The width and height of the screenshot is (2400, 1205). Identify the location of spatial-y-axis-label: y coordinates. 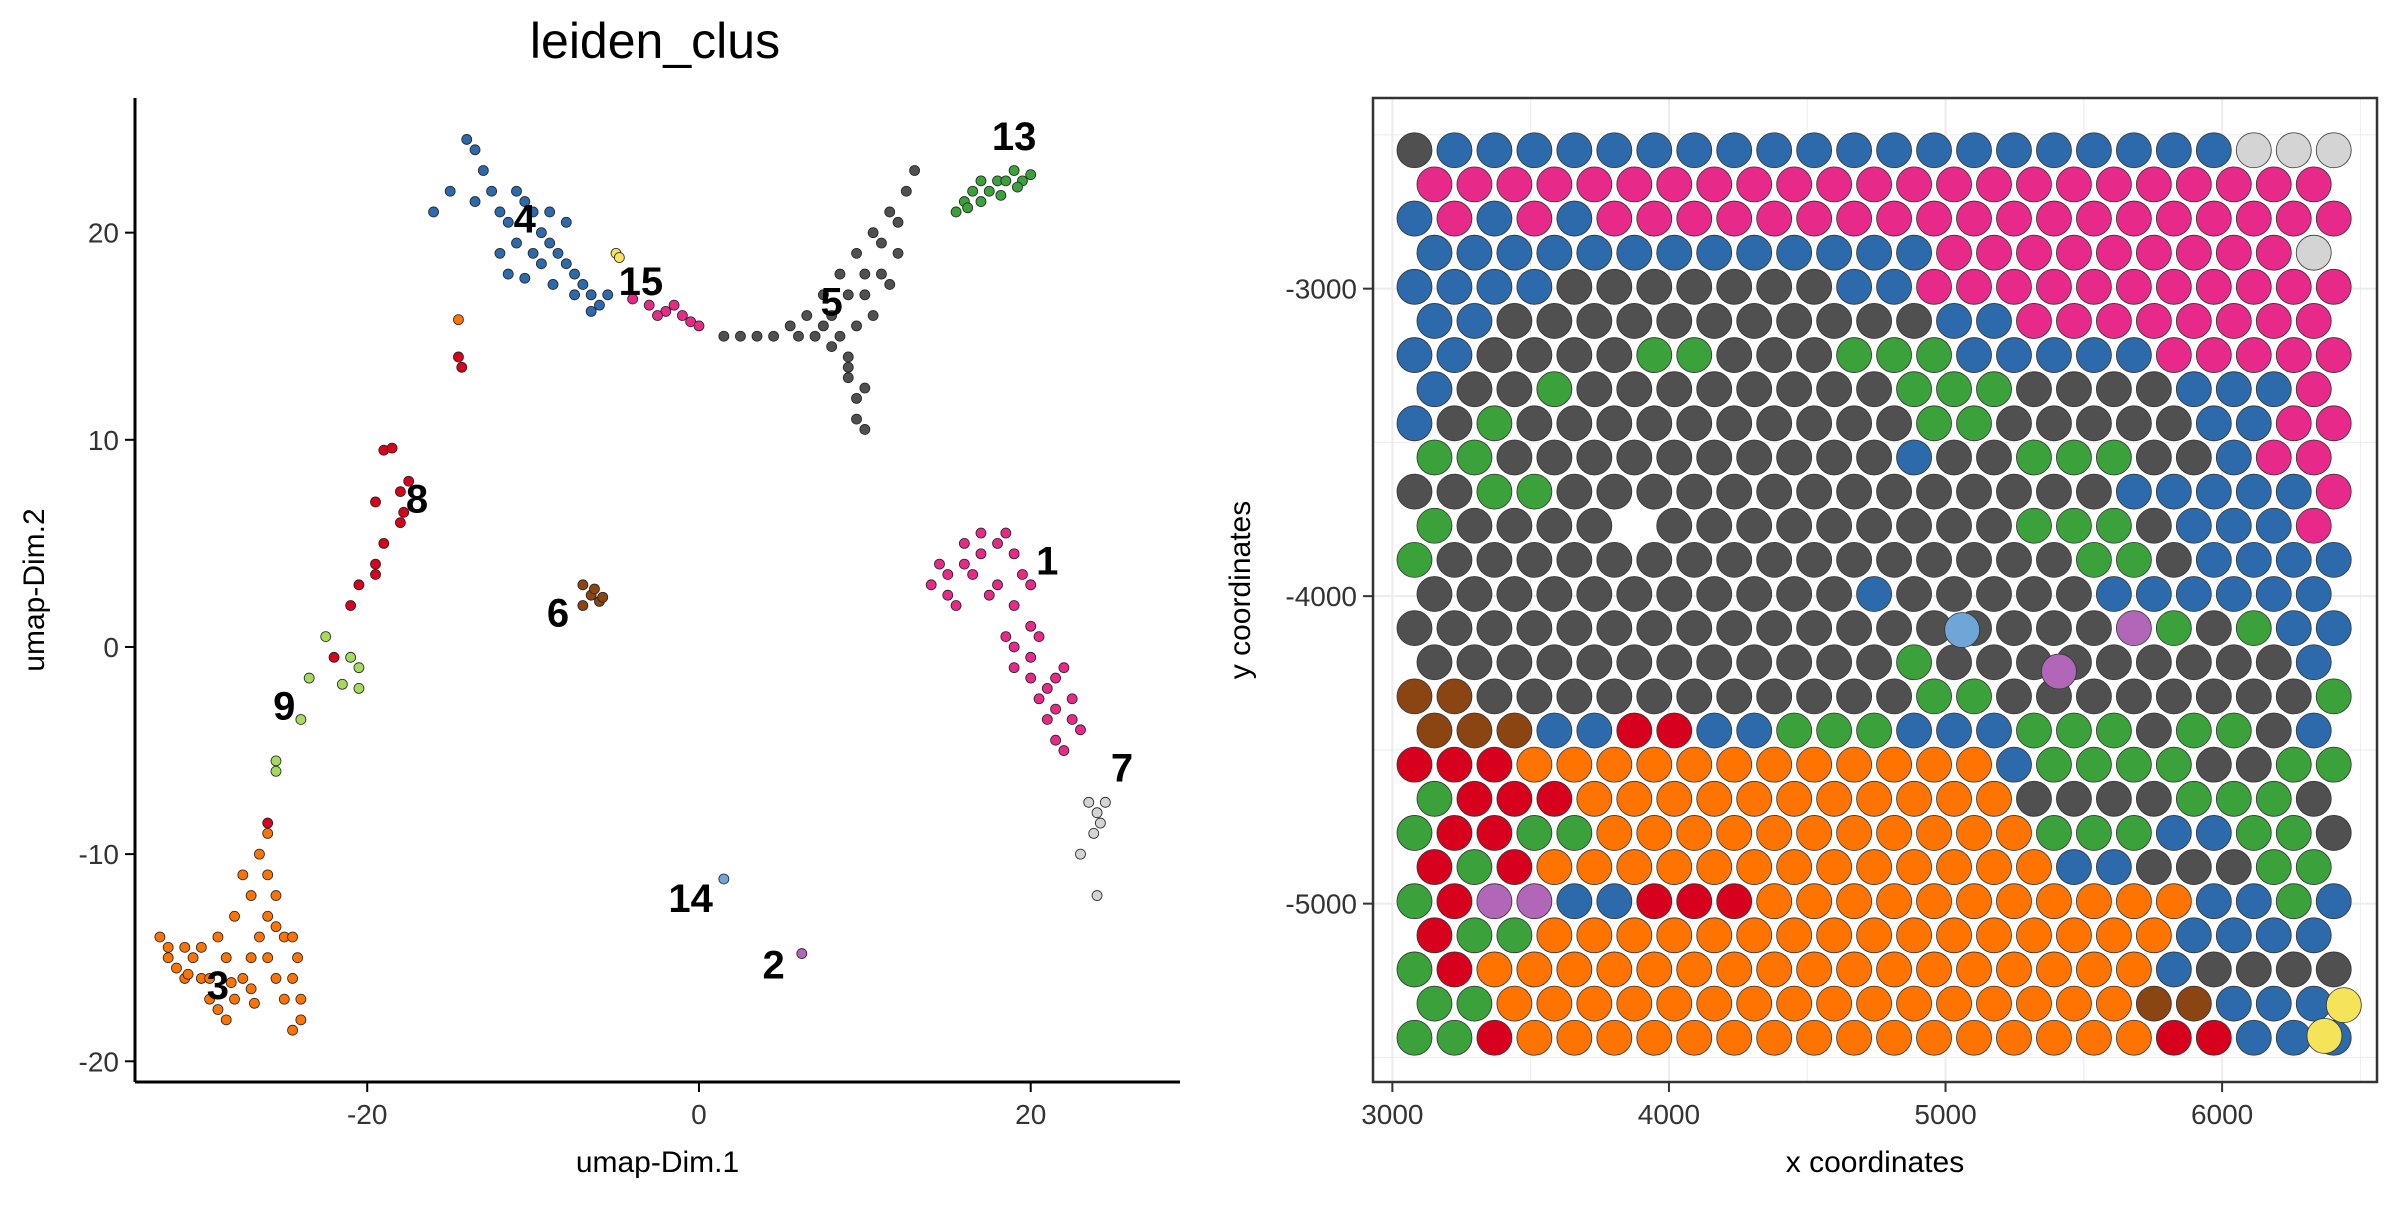
(1240, 590).